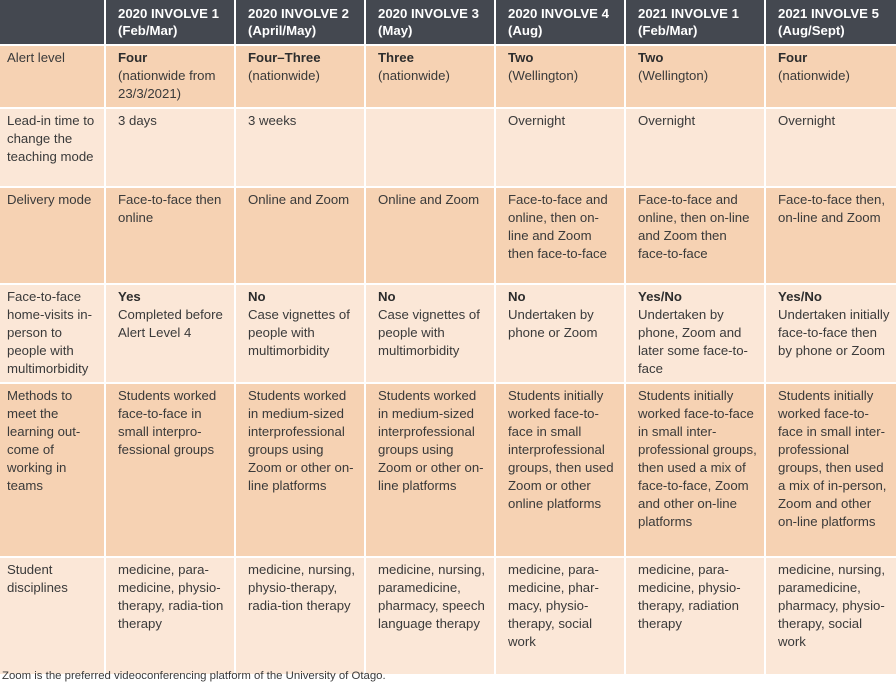 The width and height of the screenshot is (896, 688). I want to click on cell-text: Completed before Alert Level 4, so click(170, 323).